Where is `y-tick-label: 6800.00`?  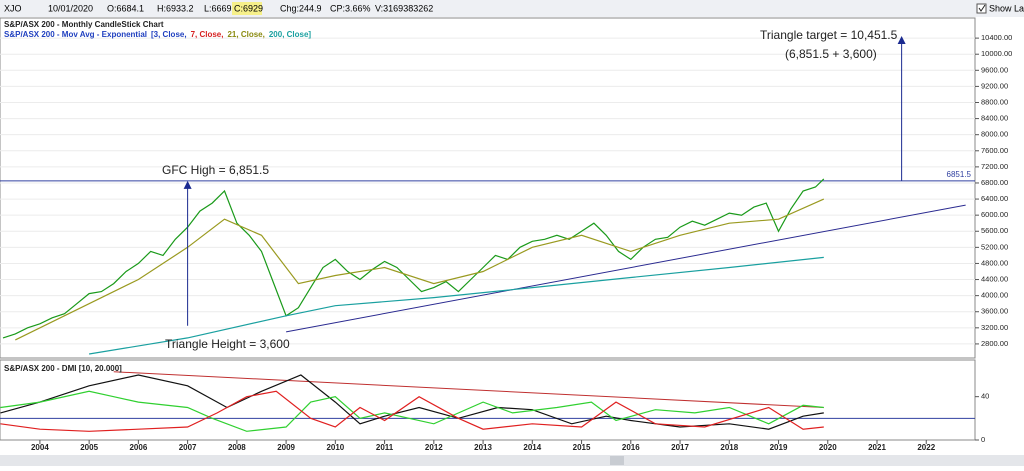 y-tick-label: 6800.00 is located at coordinates (994, 182).